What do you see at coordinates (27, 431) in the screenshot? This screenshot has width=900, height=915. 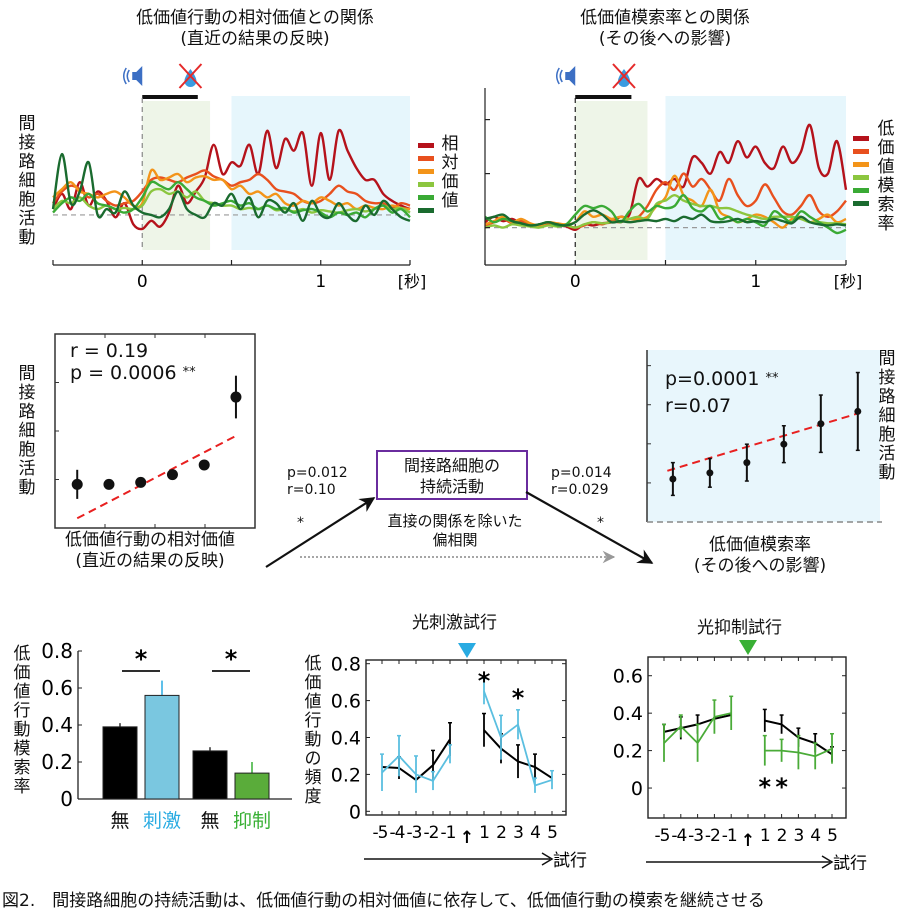 I see `mid-left-ylabel: 間接路細胞活動` at bounding box center [27, 431].